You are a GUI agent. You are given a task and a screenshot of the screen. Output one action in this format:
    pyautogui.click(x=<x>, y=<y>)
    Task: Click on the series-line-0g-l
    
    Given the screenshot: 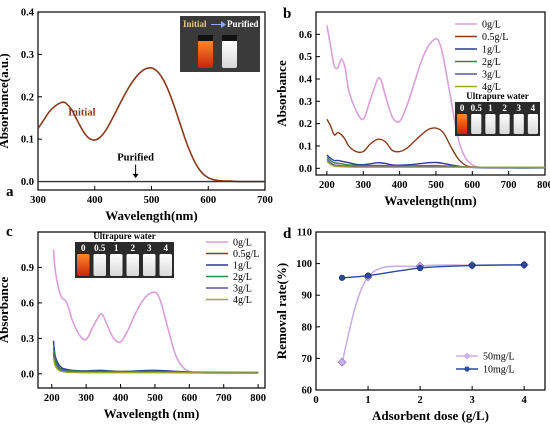 What is the action you would take?
    pyautogui.click(x=435, y=97)
    